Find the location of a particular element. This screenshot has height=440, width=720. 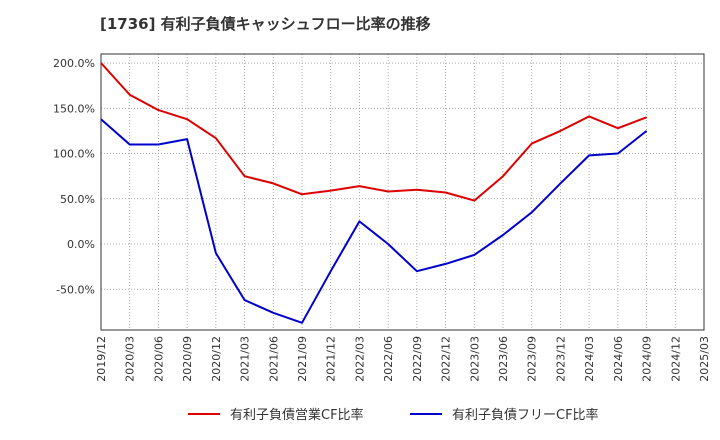

x-tick-label: 2022/09 is located at coordinates (417, 359).